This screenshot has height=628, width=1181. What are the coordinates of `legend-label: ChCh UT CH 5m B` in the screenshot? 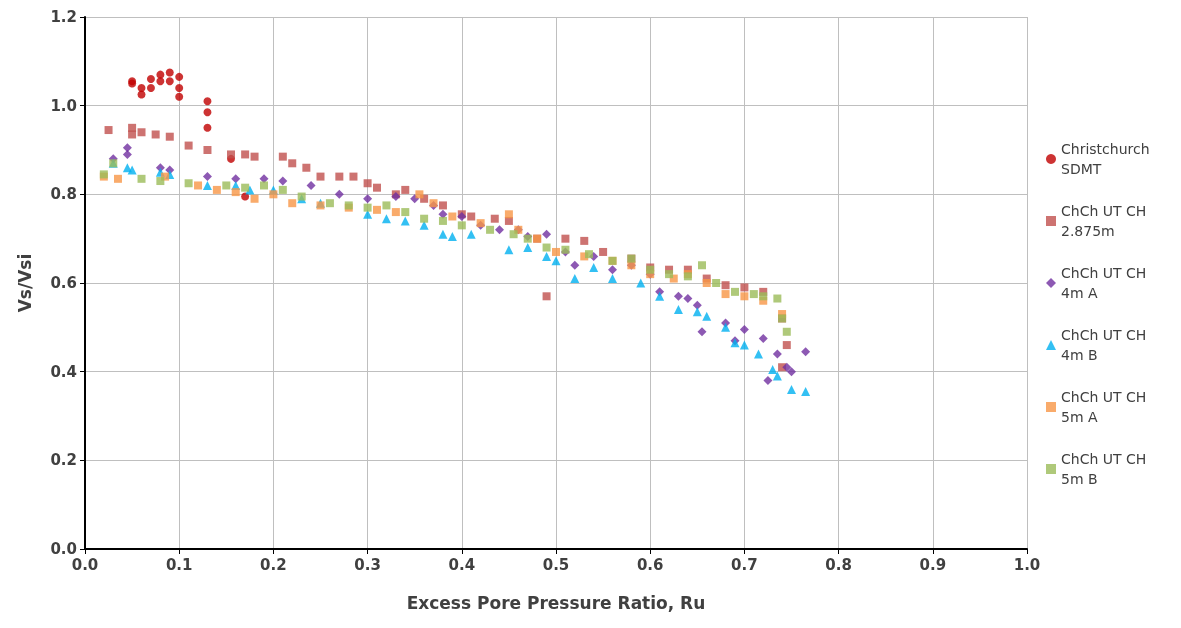 It's located at (1106, 469).